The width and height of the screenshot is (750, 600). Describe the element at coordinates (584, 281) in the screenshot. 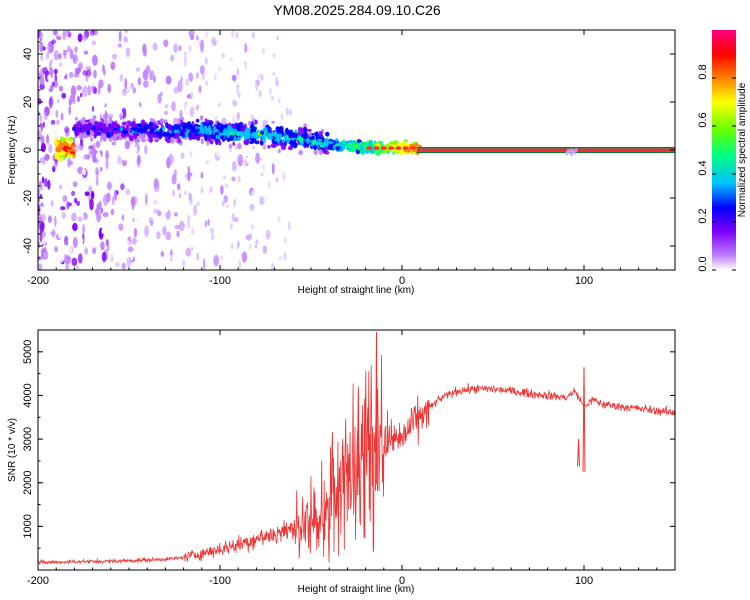

I see `spectrogram-x-tick-label: 100` at that location.